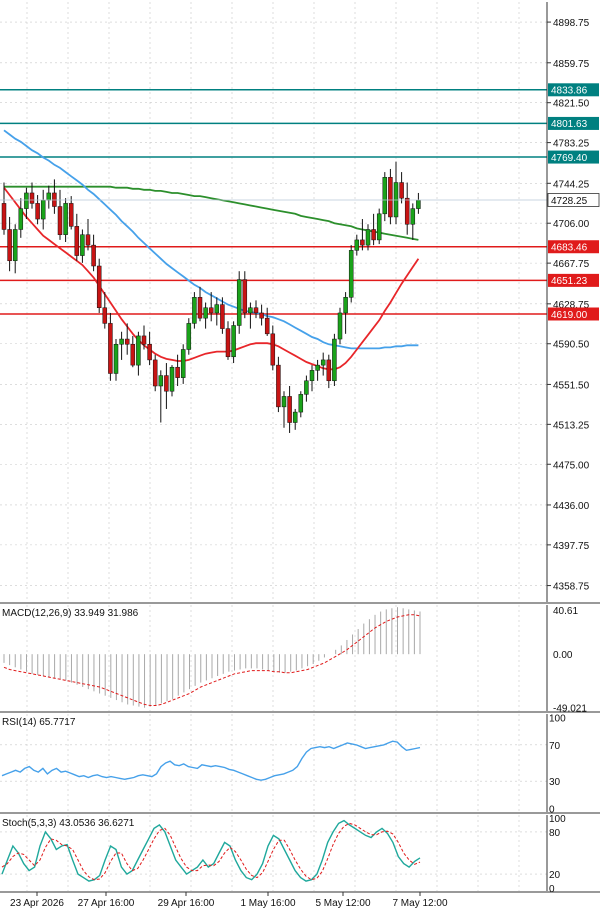 The height and width of the screenshot is (913, 600). Describe the element at coordinates (555, 782) in the screenshot. I see `rsi-y-tick-label: 30` at that location.